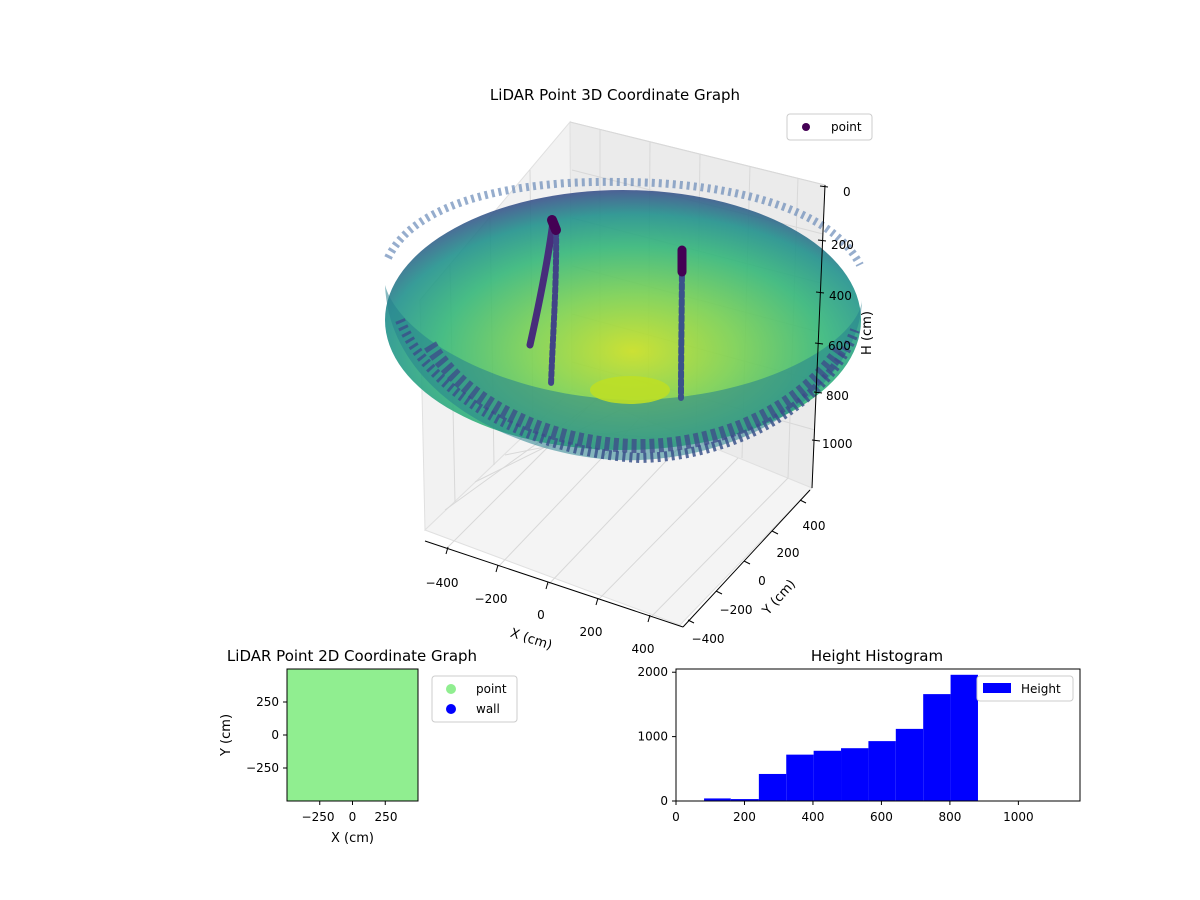  I want to click on x3d-tick-label: 0, so click(541, 615).